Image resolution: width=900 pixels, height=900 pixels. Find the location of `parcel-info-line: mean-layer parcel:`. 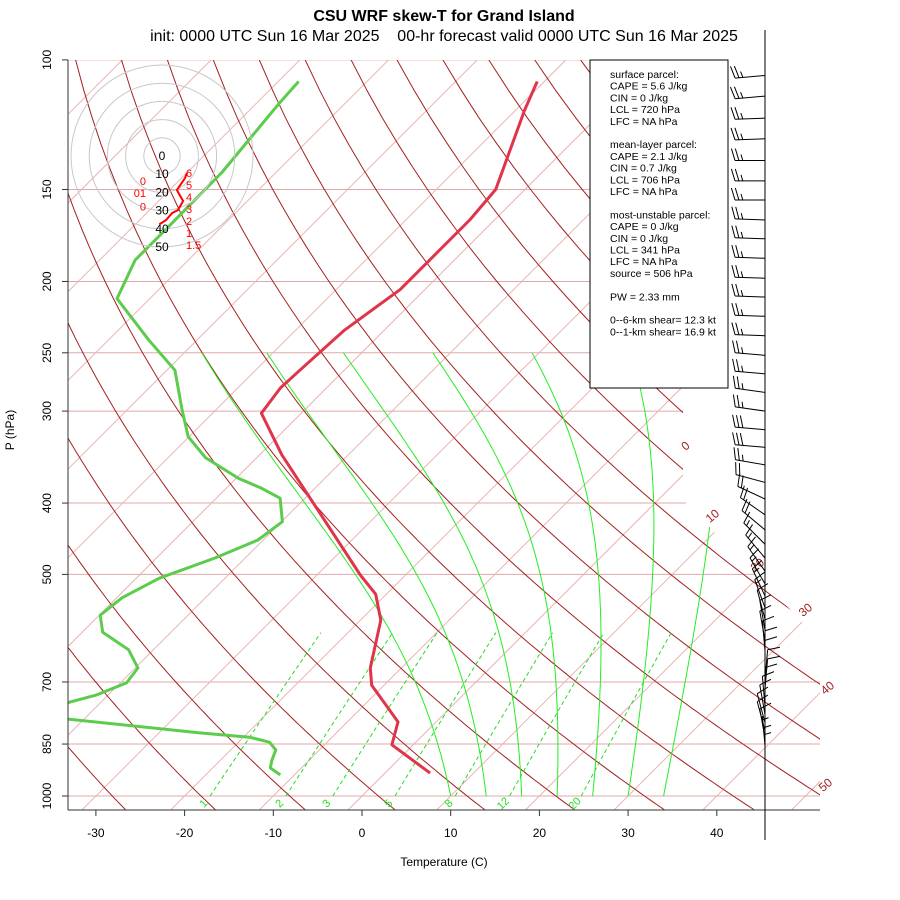

parcel-info-line: mean-layer parcel: is located at coordinates (653, 145).